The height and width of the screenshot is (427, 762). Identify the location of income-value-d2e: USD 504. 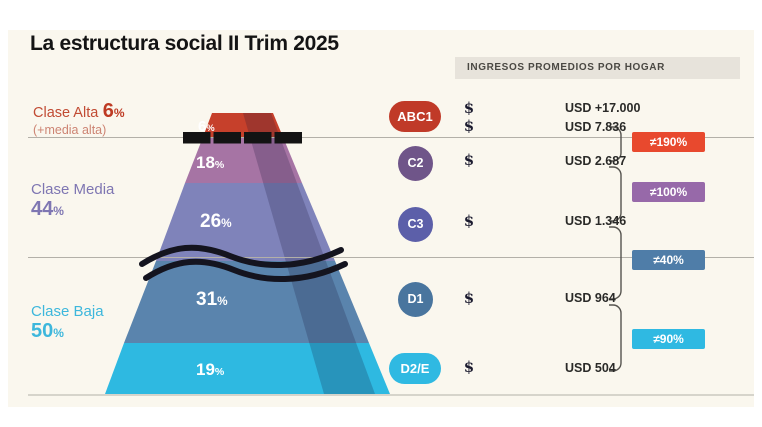
(590, 368).